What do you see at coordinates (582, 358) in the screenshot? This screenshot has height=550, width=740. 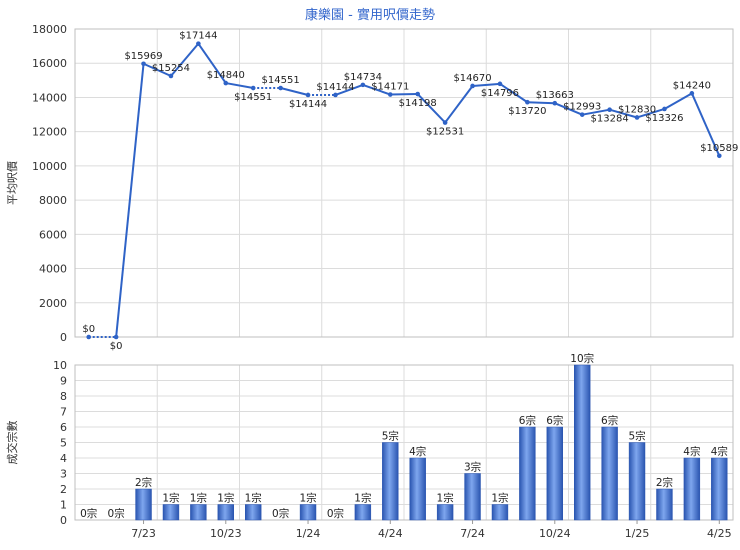 I see `volume-data-label: 10宗` at bounding box center [582, 358].